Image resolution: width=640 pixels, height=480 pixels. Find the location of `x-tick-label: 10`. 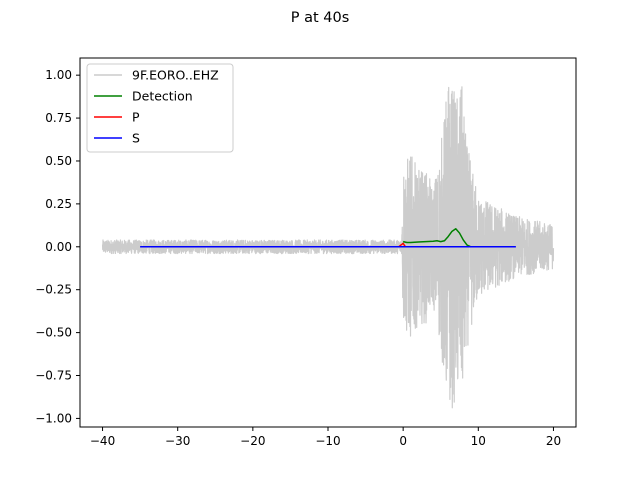

x-tick-label: 10 is located at coordinates (478, 441).